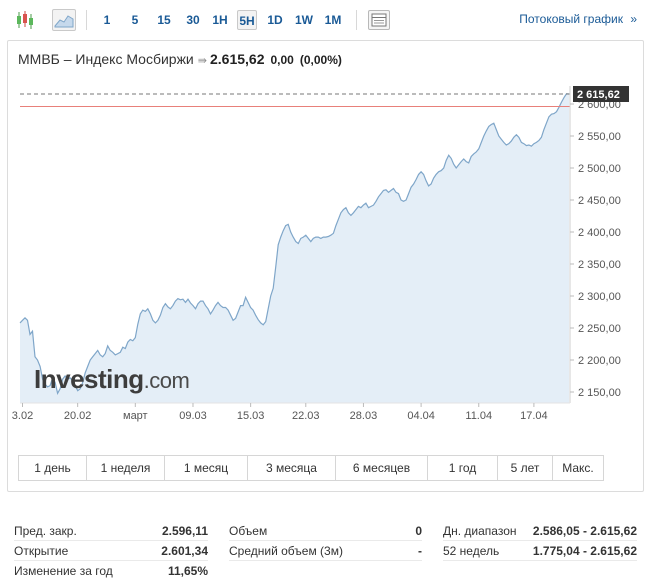 Image resolution: width=651 pixels, height=585 pixels. I want to click on last-price-label-box, so click(601, 94).